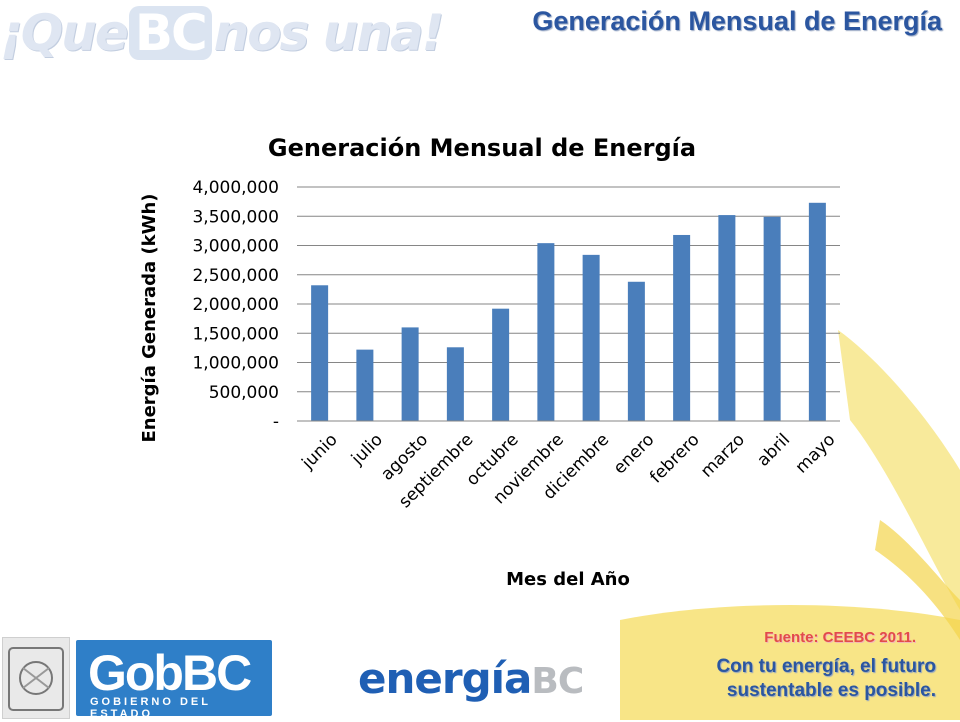 The image size is (960, 722). I want to click on state-seal-image, so click(36, 678).